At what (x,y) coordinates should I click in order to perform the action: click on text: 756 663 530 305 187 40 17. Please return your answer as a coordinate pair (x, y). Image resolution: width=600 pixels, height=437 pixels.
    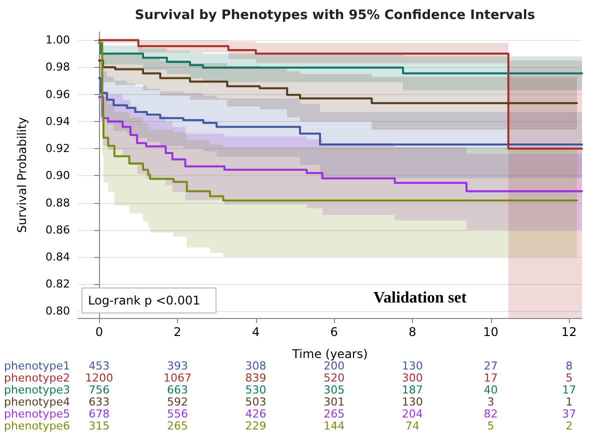
    Looking at the image, I should click on (332, 390).